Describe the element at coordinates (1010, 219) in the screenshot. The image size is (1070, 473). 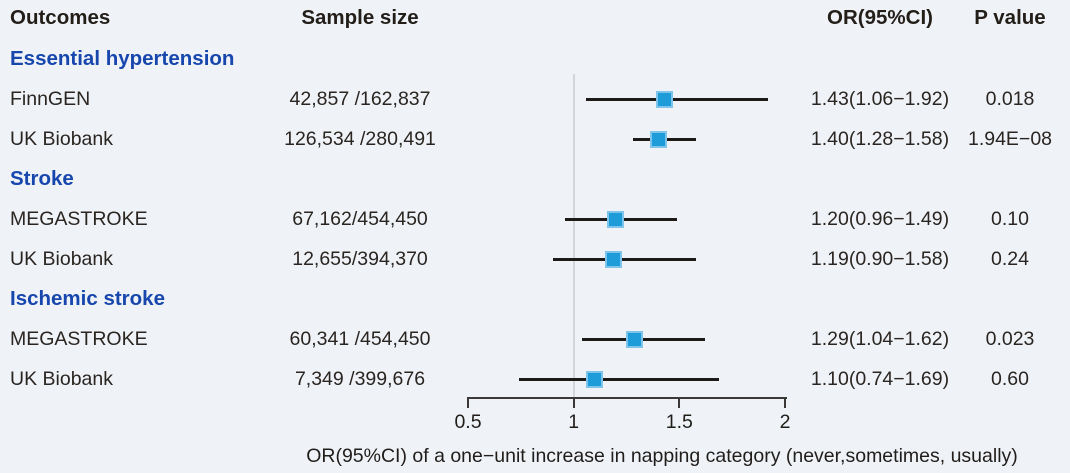
I see `p-value: 0.10` at that location.